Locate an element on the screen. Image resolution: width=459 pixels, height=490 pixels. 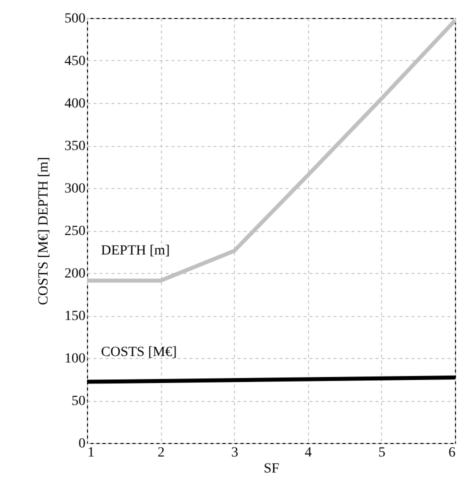
y-tick-label: 500 is located at coordinates (75, 19).